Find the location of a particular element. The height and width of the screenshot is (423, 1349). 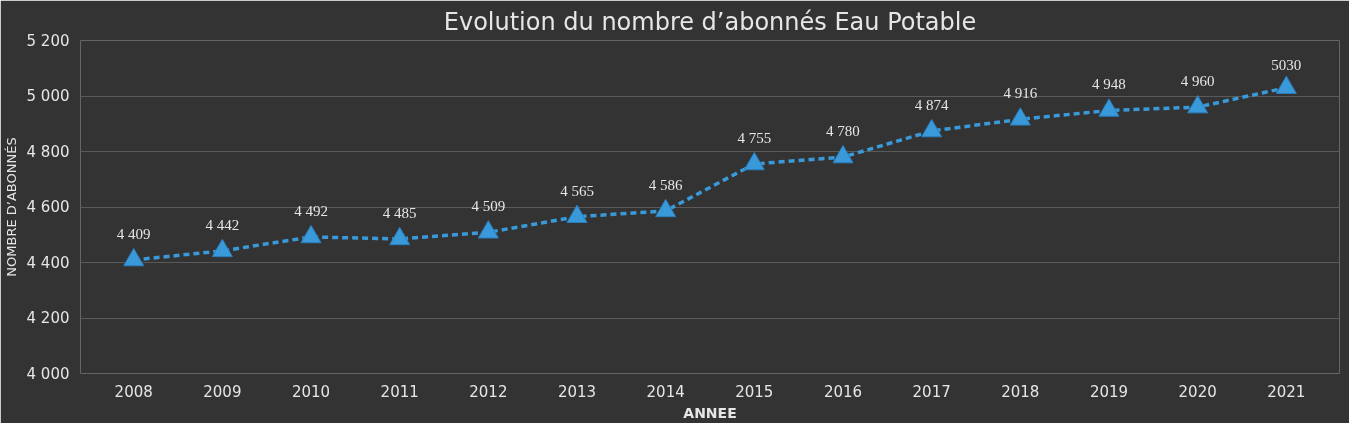

chart-title: Evolution du nombre d’abonnés Eau Potable is located at coordinates (710, 21).